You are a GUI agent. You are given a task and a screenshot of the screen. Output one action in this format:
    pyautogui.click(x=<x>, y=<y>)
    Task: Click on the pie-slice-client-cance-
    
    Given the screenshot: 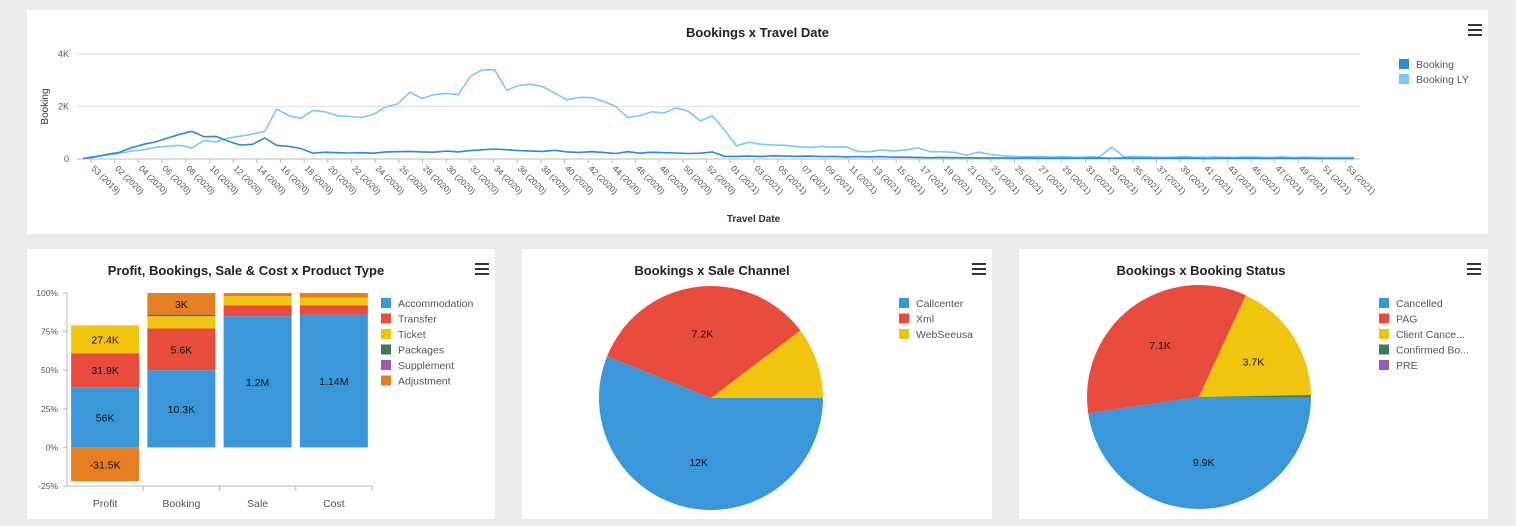 What is the action you would take?
    pyautogui.click(x=1255, y=346)
    